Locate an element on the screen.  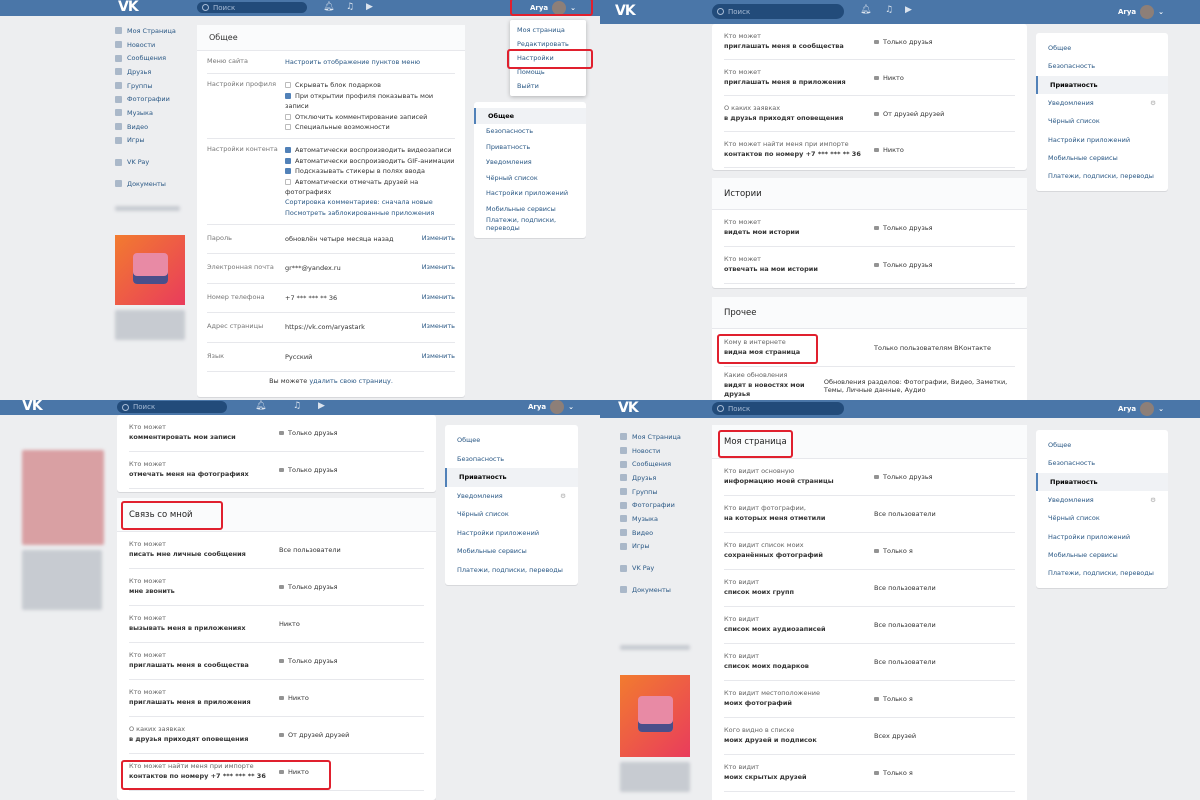
left-menu-item: Игры is located at coordinates (662, 547).